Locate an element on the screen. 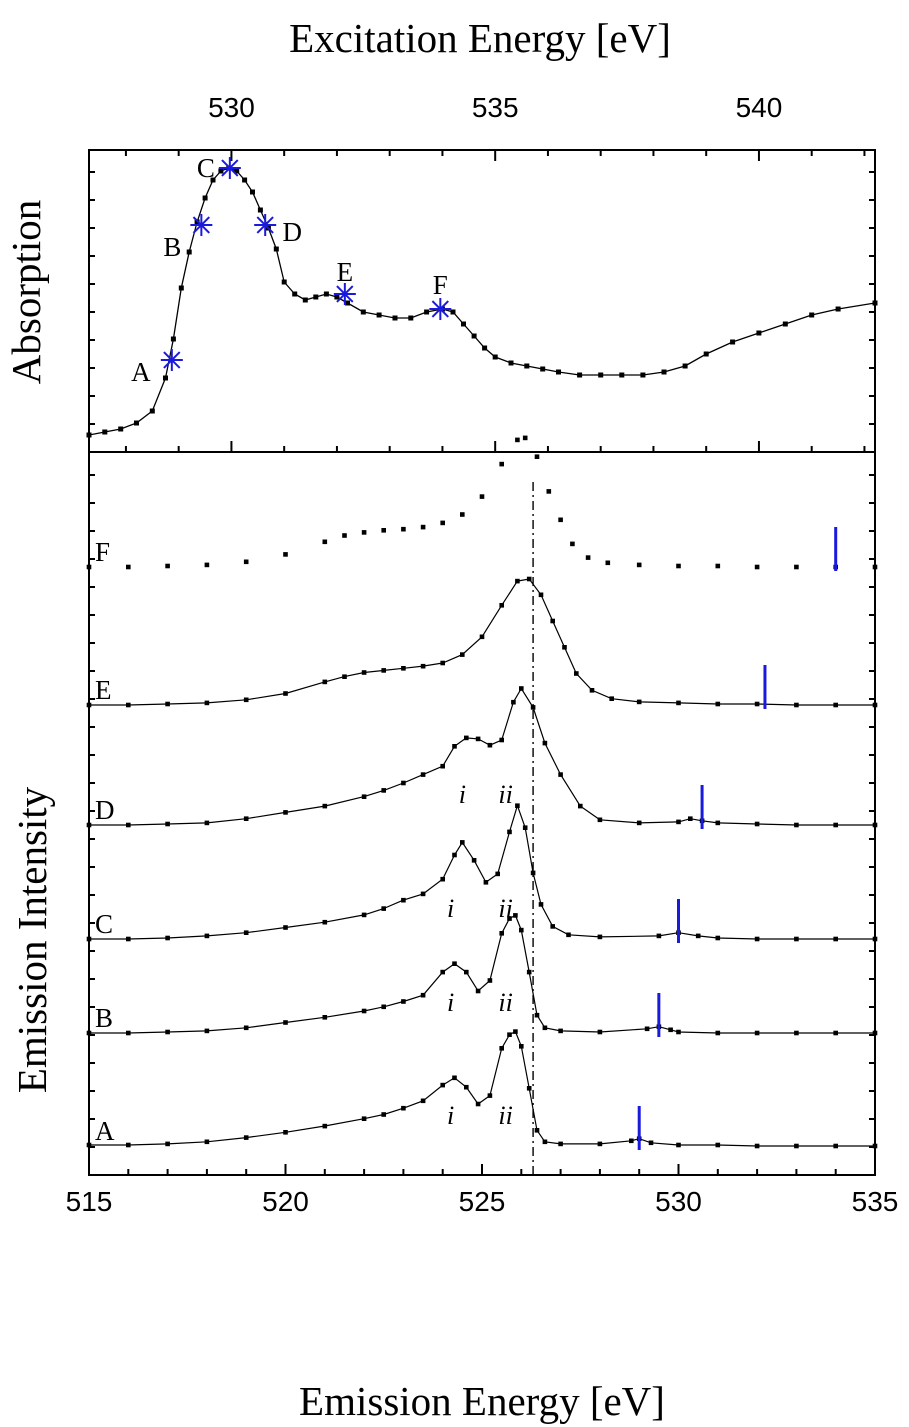 Image resolution: width=909 pixels, height=1427 pixels. emission-energy-axis-label: Emission Energy [eV] is located at coordinates (482, 1401).